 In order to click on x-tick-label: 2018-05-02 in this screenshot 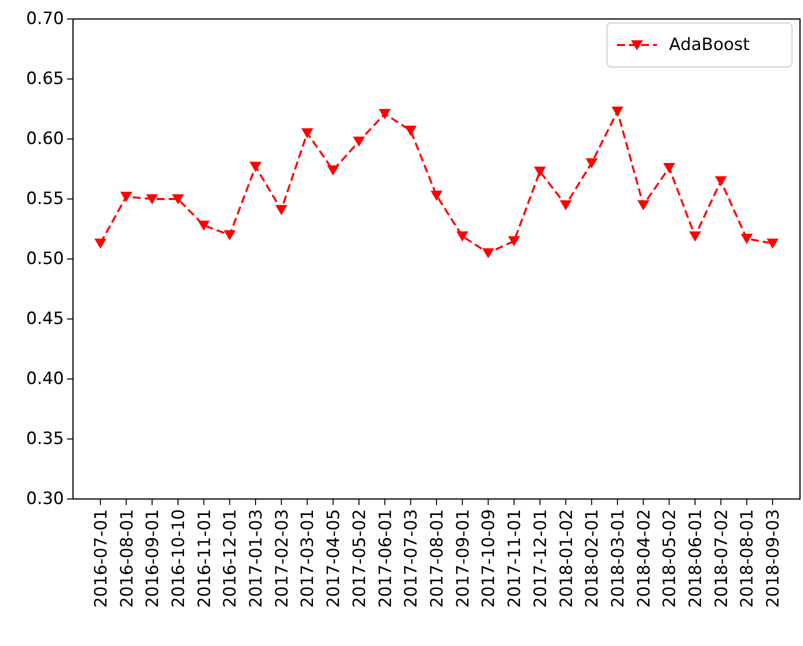, I will do `click(670, 558)`.